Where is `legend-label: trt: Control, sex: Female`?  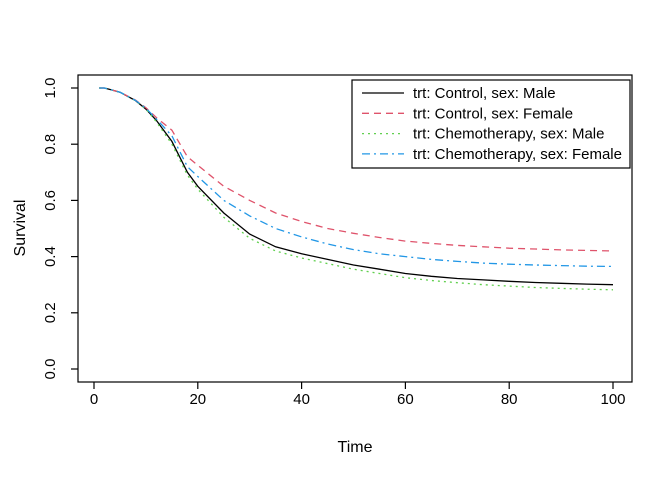 legend-label: trt: Control, sex: Female is located at coordinates (493, 113).